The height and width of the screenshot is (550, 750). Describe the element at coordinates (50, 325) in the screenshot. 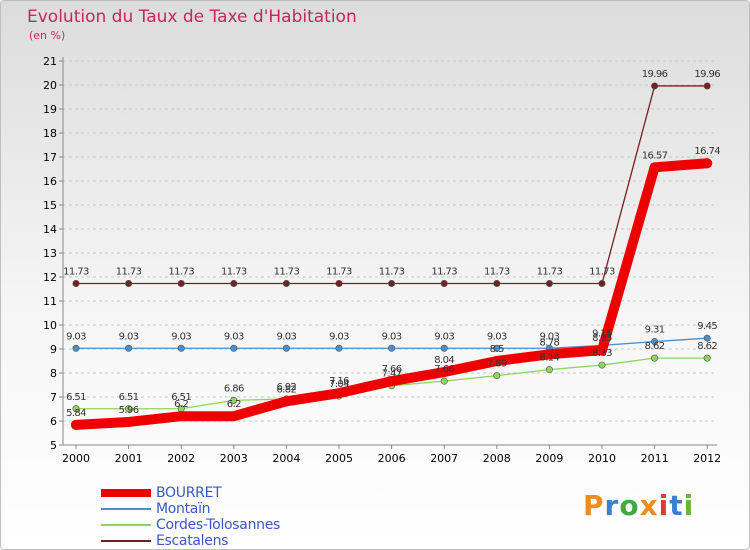

I see `y-tick-label: 10` at that location.